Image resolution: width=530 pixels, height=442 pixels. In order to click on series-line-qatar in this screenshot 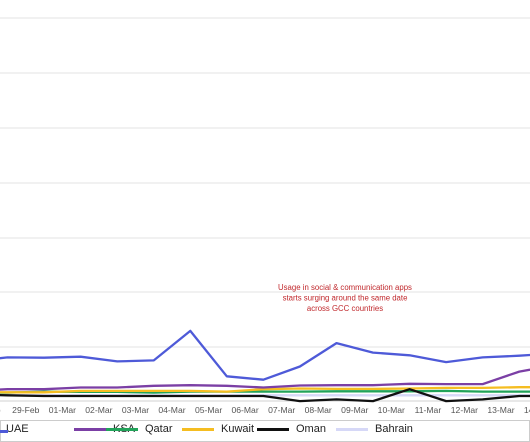, I will do `click(265, 391)`.